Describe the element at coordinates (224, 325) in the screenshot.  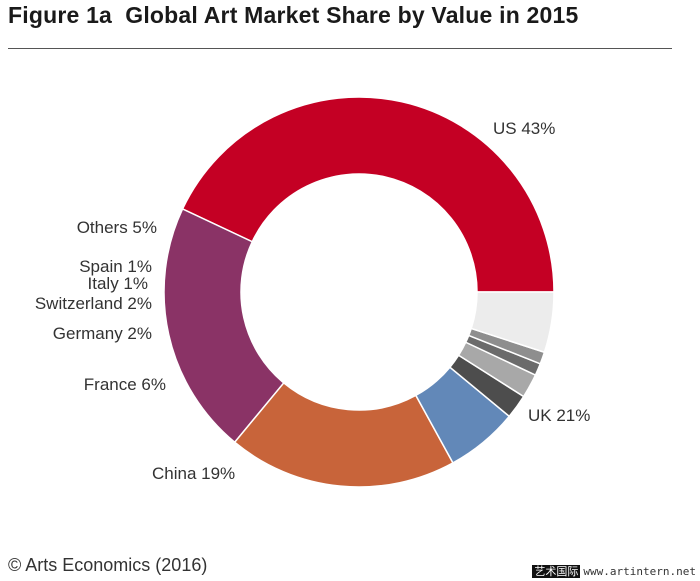
I see `slice-uk` at that location.